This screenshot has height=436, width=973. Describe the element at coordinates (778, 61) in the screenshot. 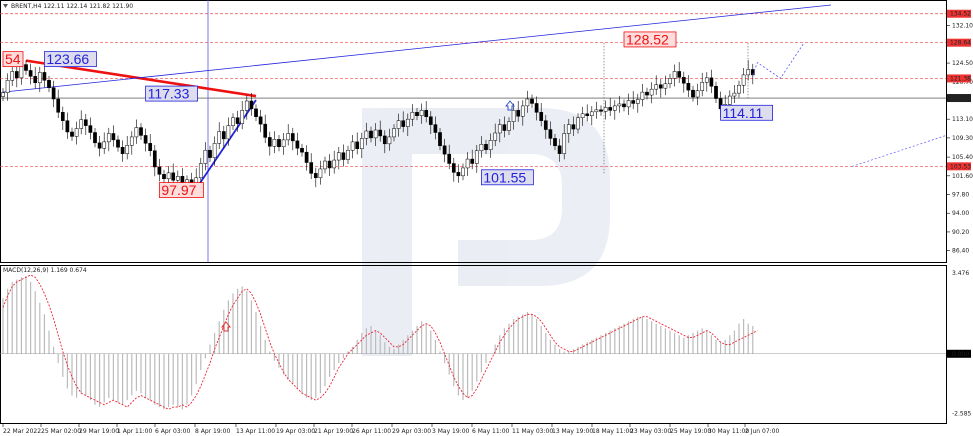

I see `forecast-line` at that location.